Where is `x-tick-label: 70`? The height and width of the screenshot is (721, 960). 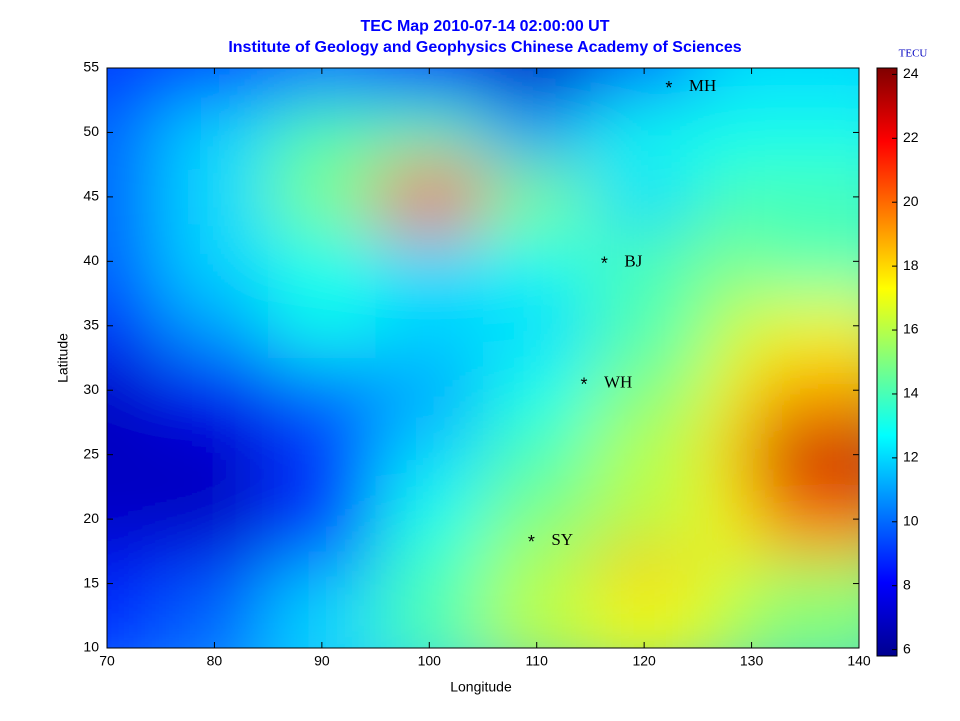
x-tick-label: 70 is located at coordinates (107, 661).